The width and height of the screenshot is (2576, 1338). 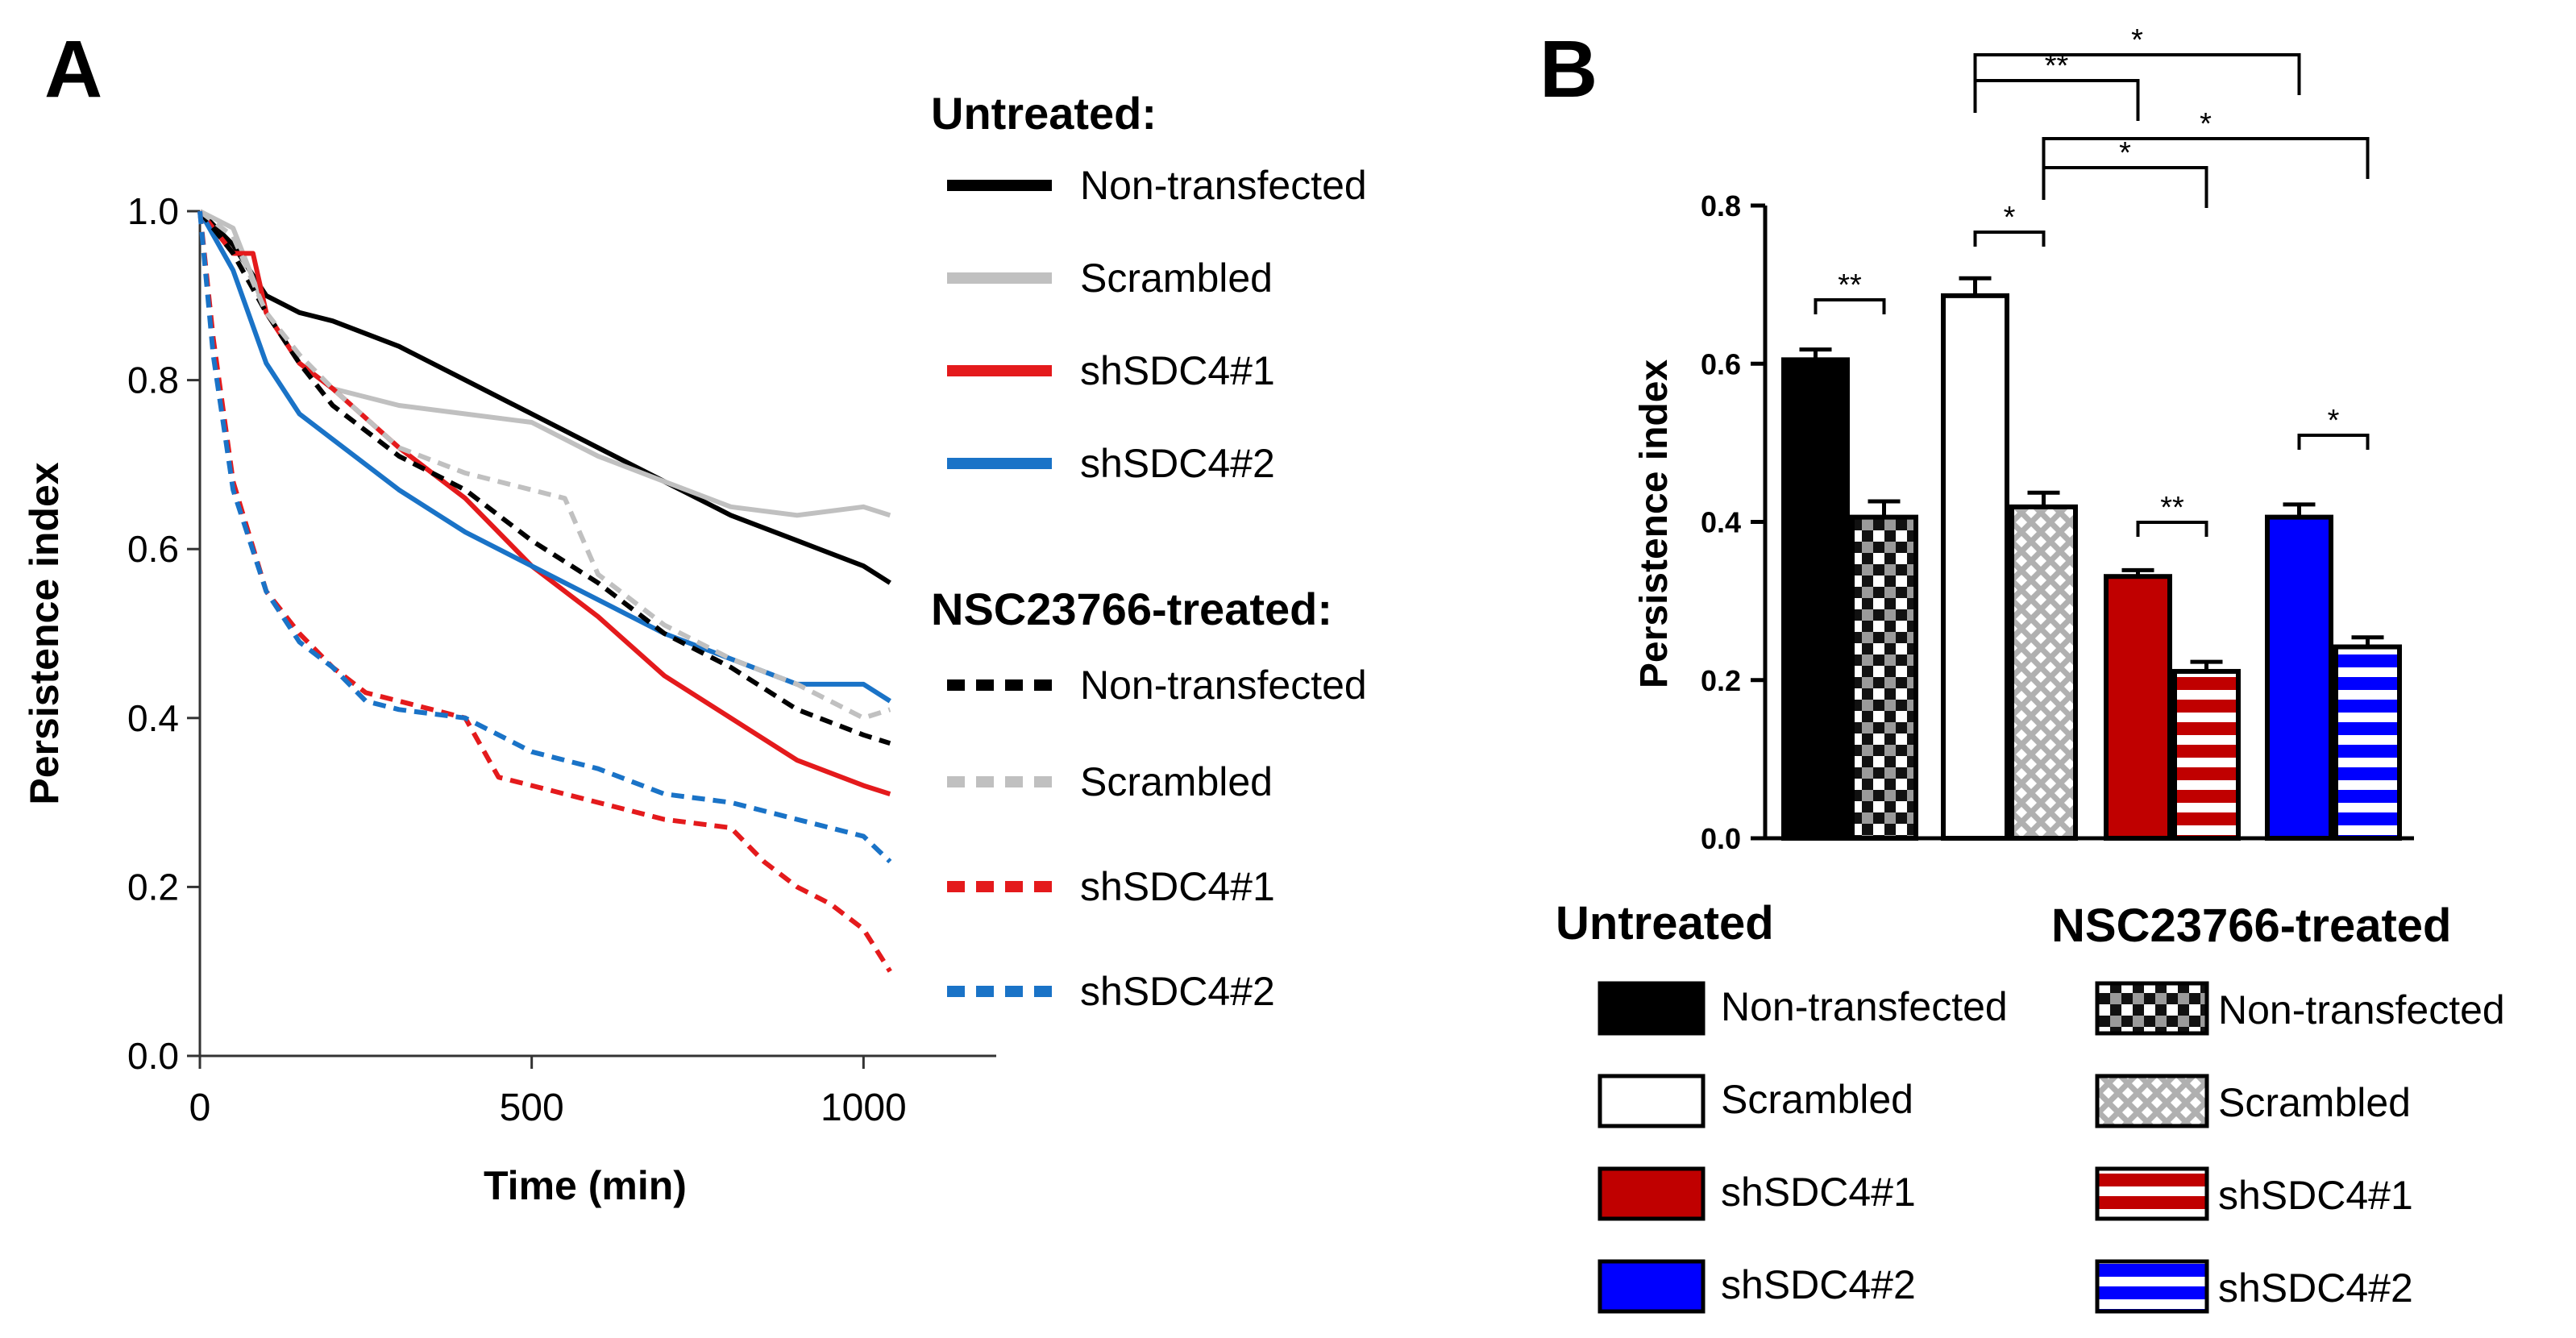 What do you see at coordinates (585, 1185) in the screenshot?
I see `panel-a-x-axis-label: Time (min)` at bounding box center [585, 1185].